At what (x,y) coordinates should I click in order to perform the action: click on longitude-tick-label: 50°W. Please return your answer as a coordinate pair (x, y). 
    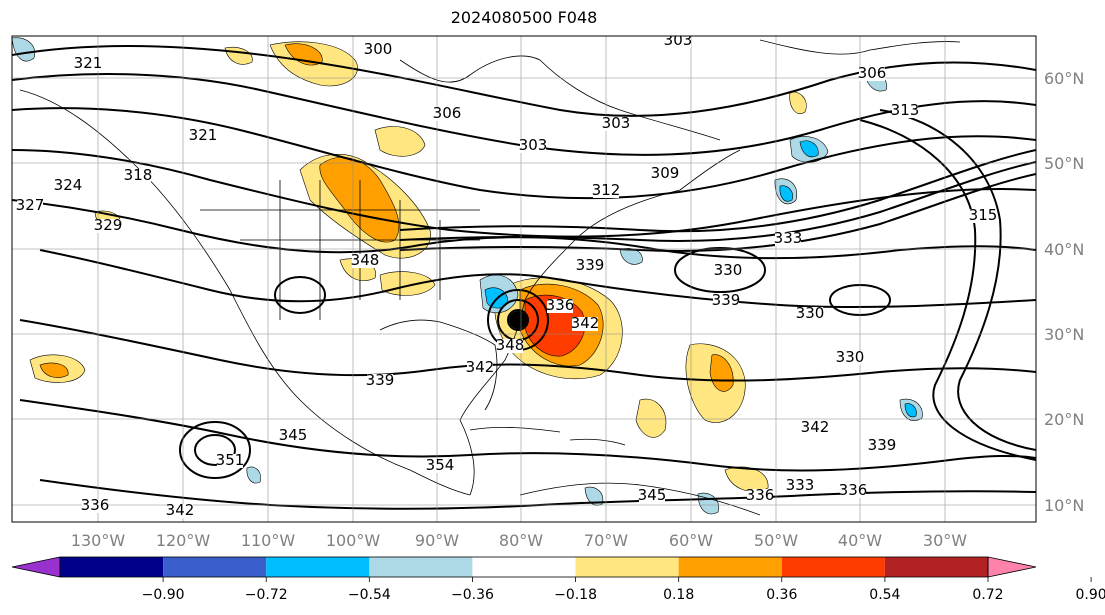
    Looking at the image, I should click on (776, 540).